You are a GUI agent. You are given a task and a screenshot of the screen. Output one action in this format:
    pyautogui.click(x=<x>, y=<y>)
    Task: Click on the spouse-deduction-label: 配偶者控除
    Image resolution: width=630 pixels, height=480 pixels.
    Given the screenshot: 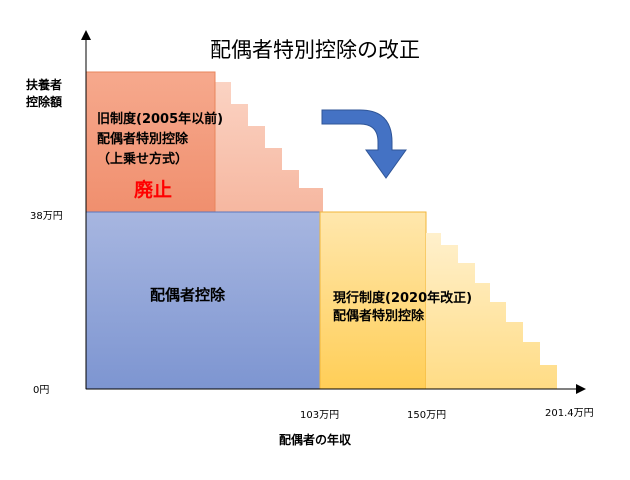 What is the action you would take?
    pyautogui.click(x=188, y=295)
    